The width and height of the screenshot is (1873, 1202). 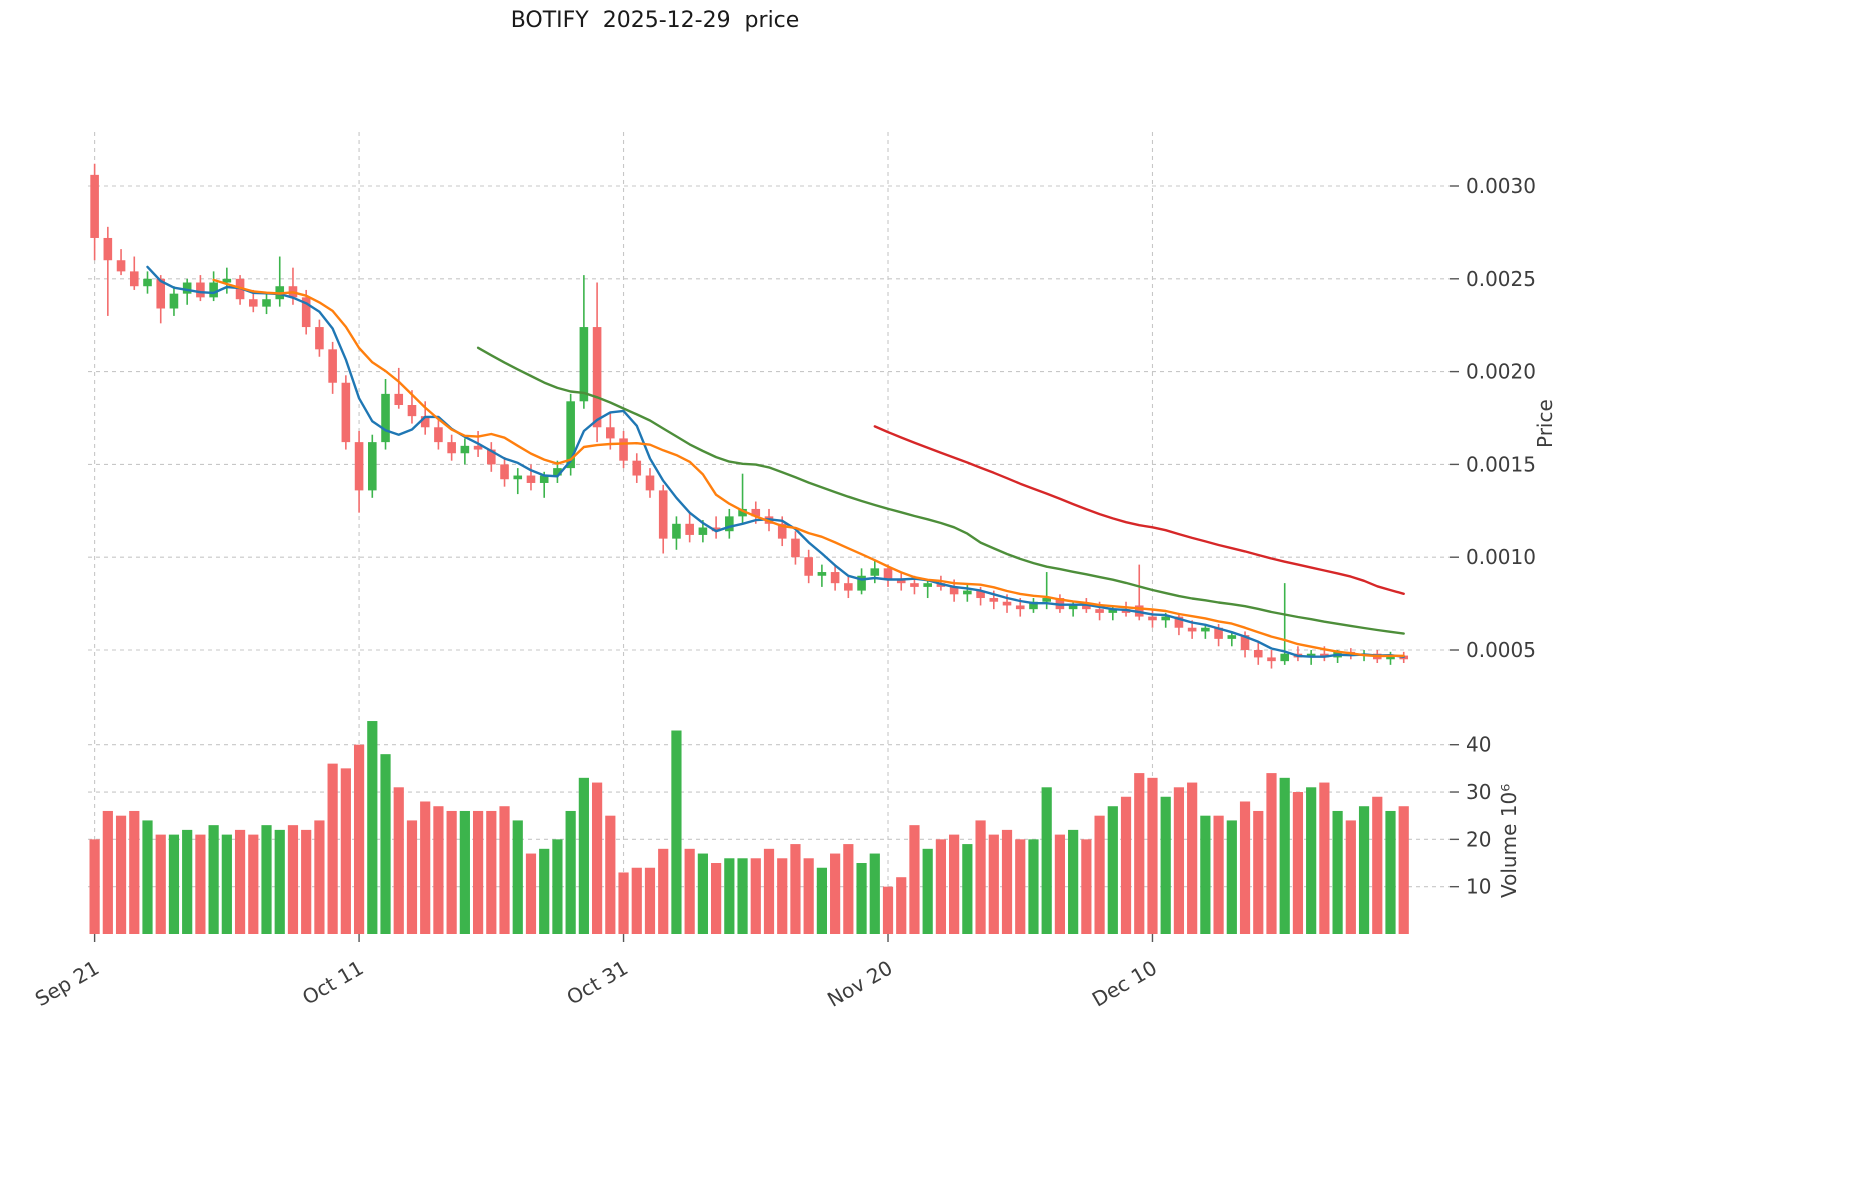 What do you see at coordinates (1501, 418) in the screenshot?
I see `price-axis-labels: 0.0005 0.0010 0.0015 0.0020 0.0025 0.0030` at bounding box center [1501, 418].